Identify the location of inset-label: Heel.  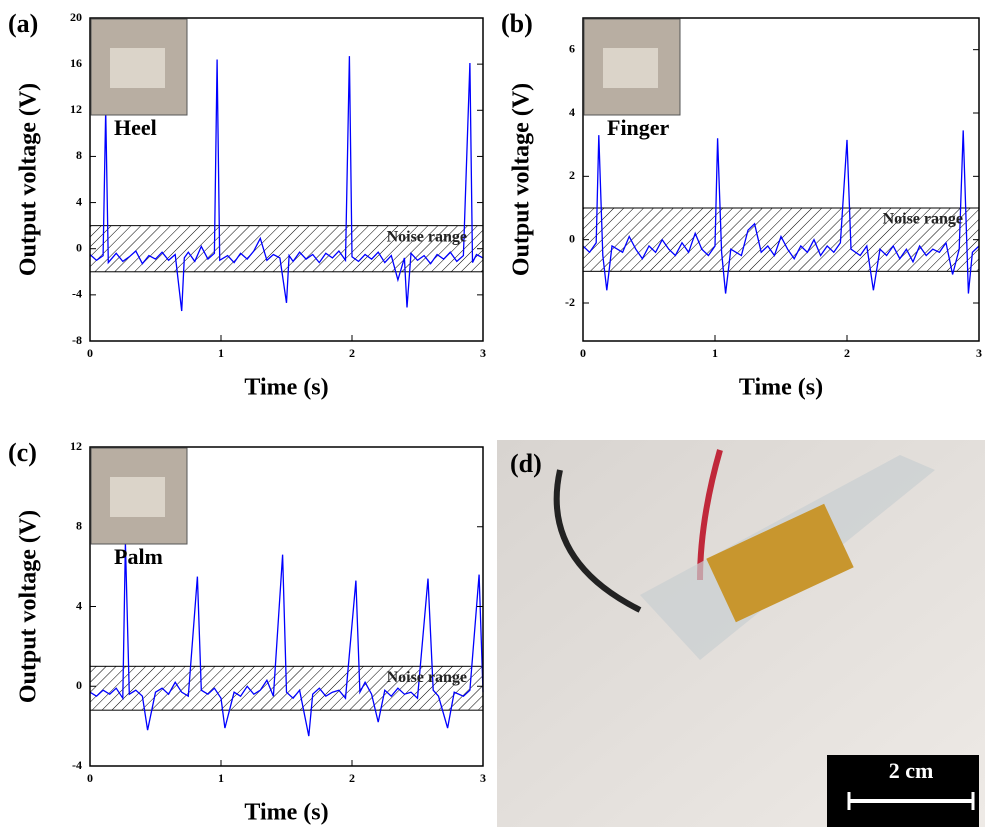
(135, 127).